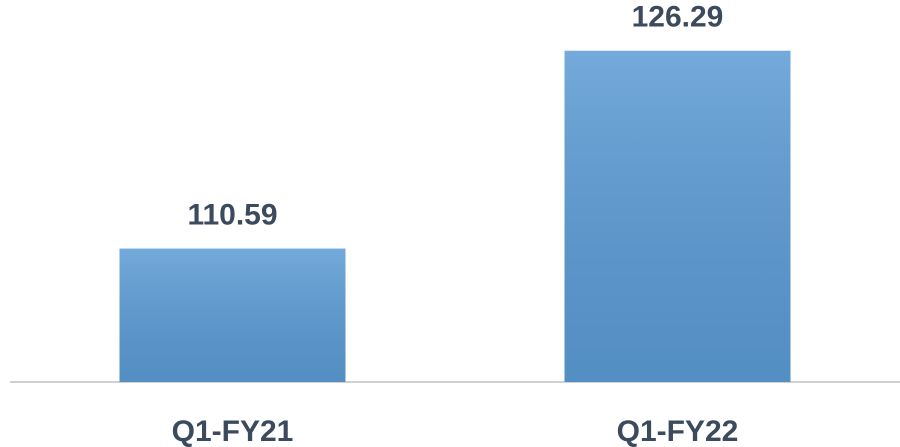 This screenshot has width=900, height=447. I want to click on bar, so click(232, 315).